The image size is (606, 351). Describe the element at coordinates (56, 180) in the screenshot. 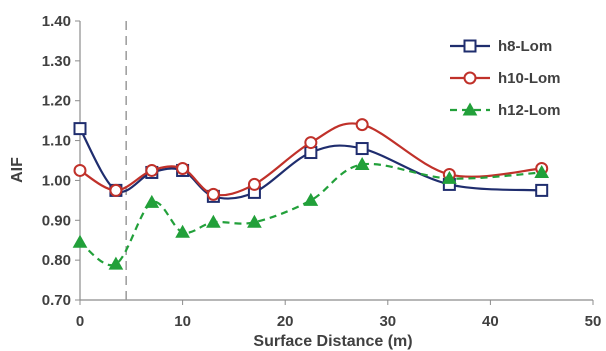

I see `y-tick-label: 1.00` at that location.